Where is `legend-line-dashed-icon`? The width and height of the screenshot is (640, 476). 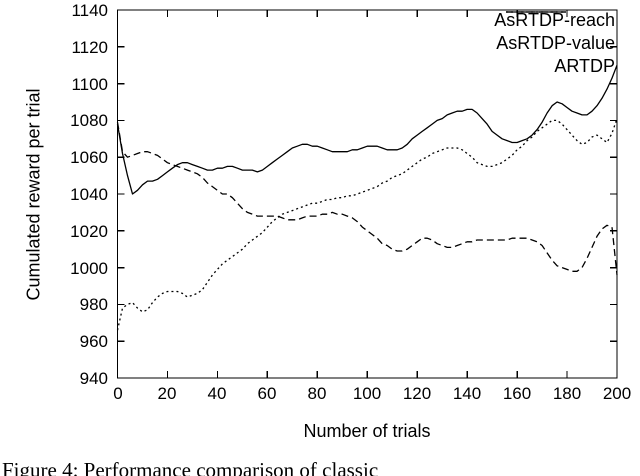 legend-line-dashed-icon is located at coordinates (536, 12).